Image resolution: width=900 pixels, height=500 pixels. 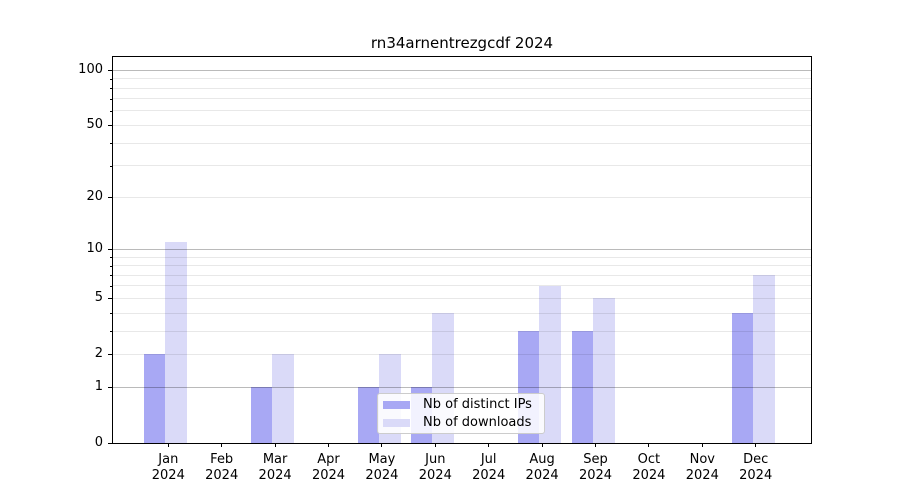 I want to click on y-tick-label-10: 10, so click(x=94, y=249).